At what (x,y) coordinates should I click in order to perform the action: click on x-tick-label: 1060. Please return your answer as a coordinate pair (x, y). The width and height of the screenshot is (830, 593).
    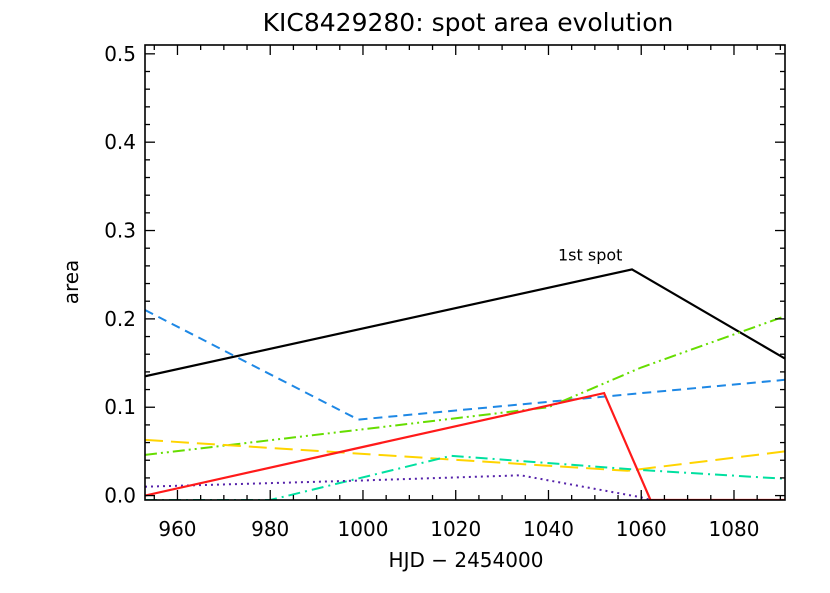
    Looking at the image, I should click on (641, 529).